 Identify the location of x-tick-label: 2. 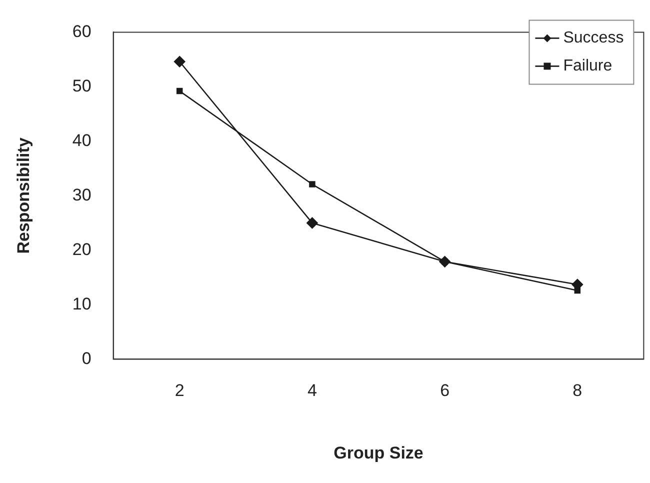
(179, 390).